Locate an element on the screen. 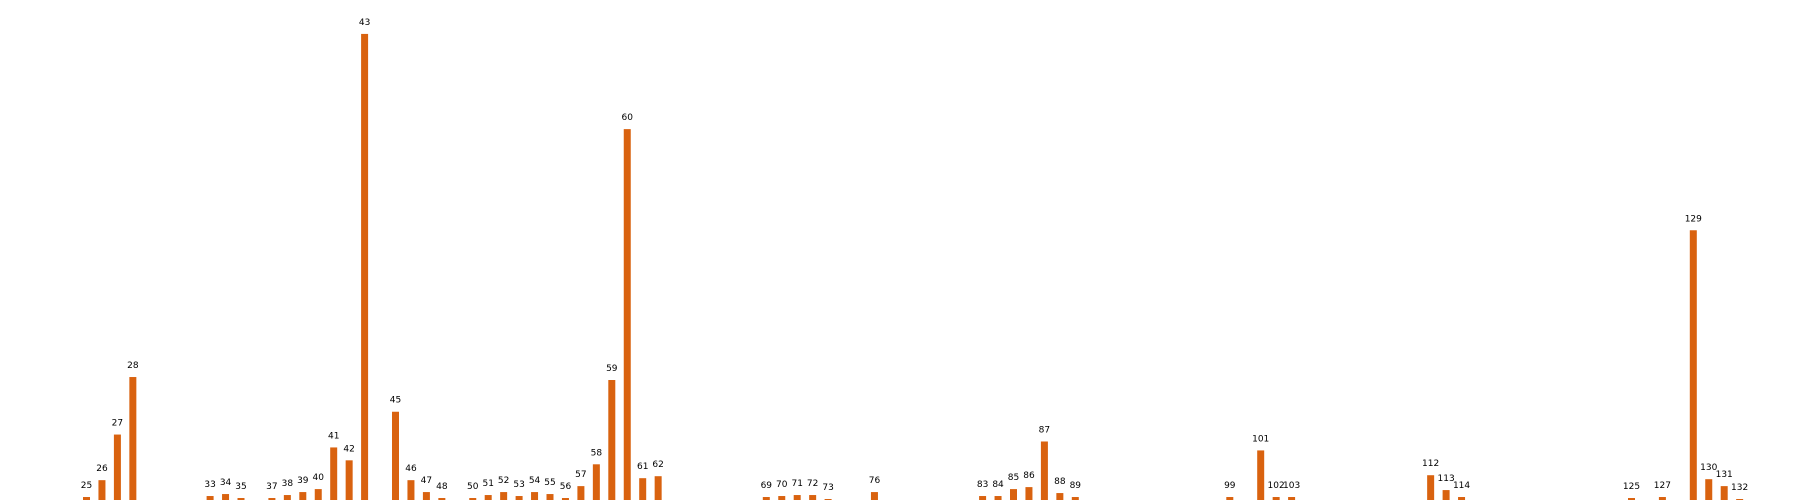  data-label-103: 103 is located at coordinates (1291, 486).